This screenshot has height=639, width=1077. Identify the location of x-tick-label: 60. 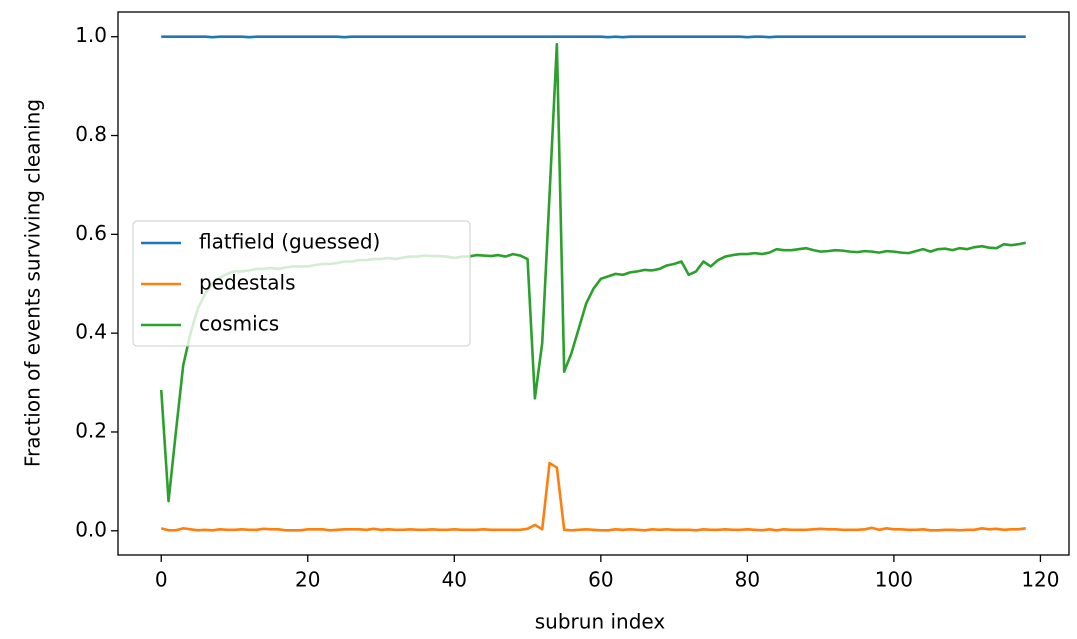
(600, 580).